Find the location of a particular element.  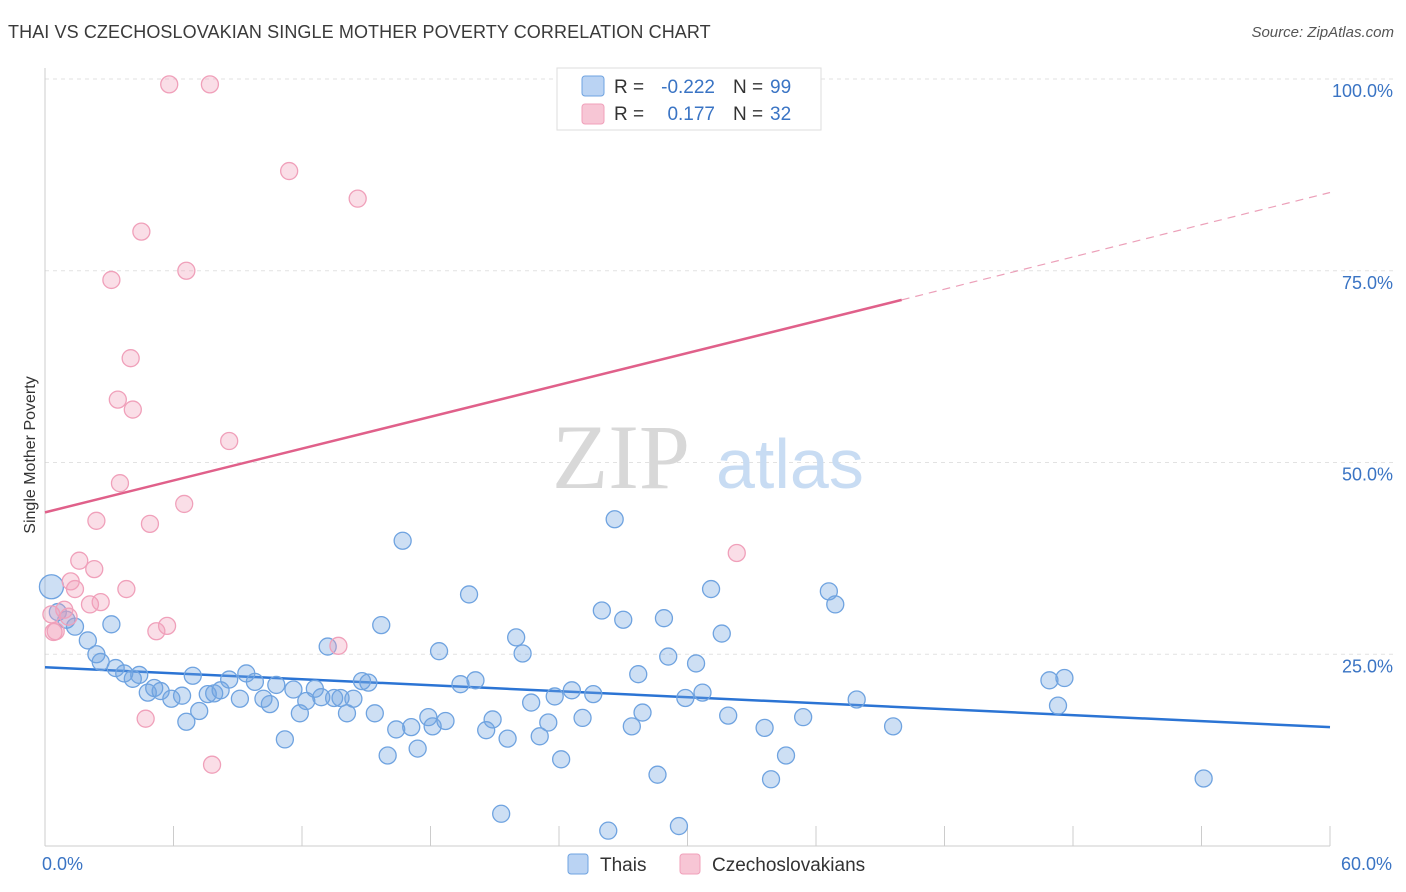

watermark-atlas: atlas is located at coordinates (790, 464).